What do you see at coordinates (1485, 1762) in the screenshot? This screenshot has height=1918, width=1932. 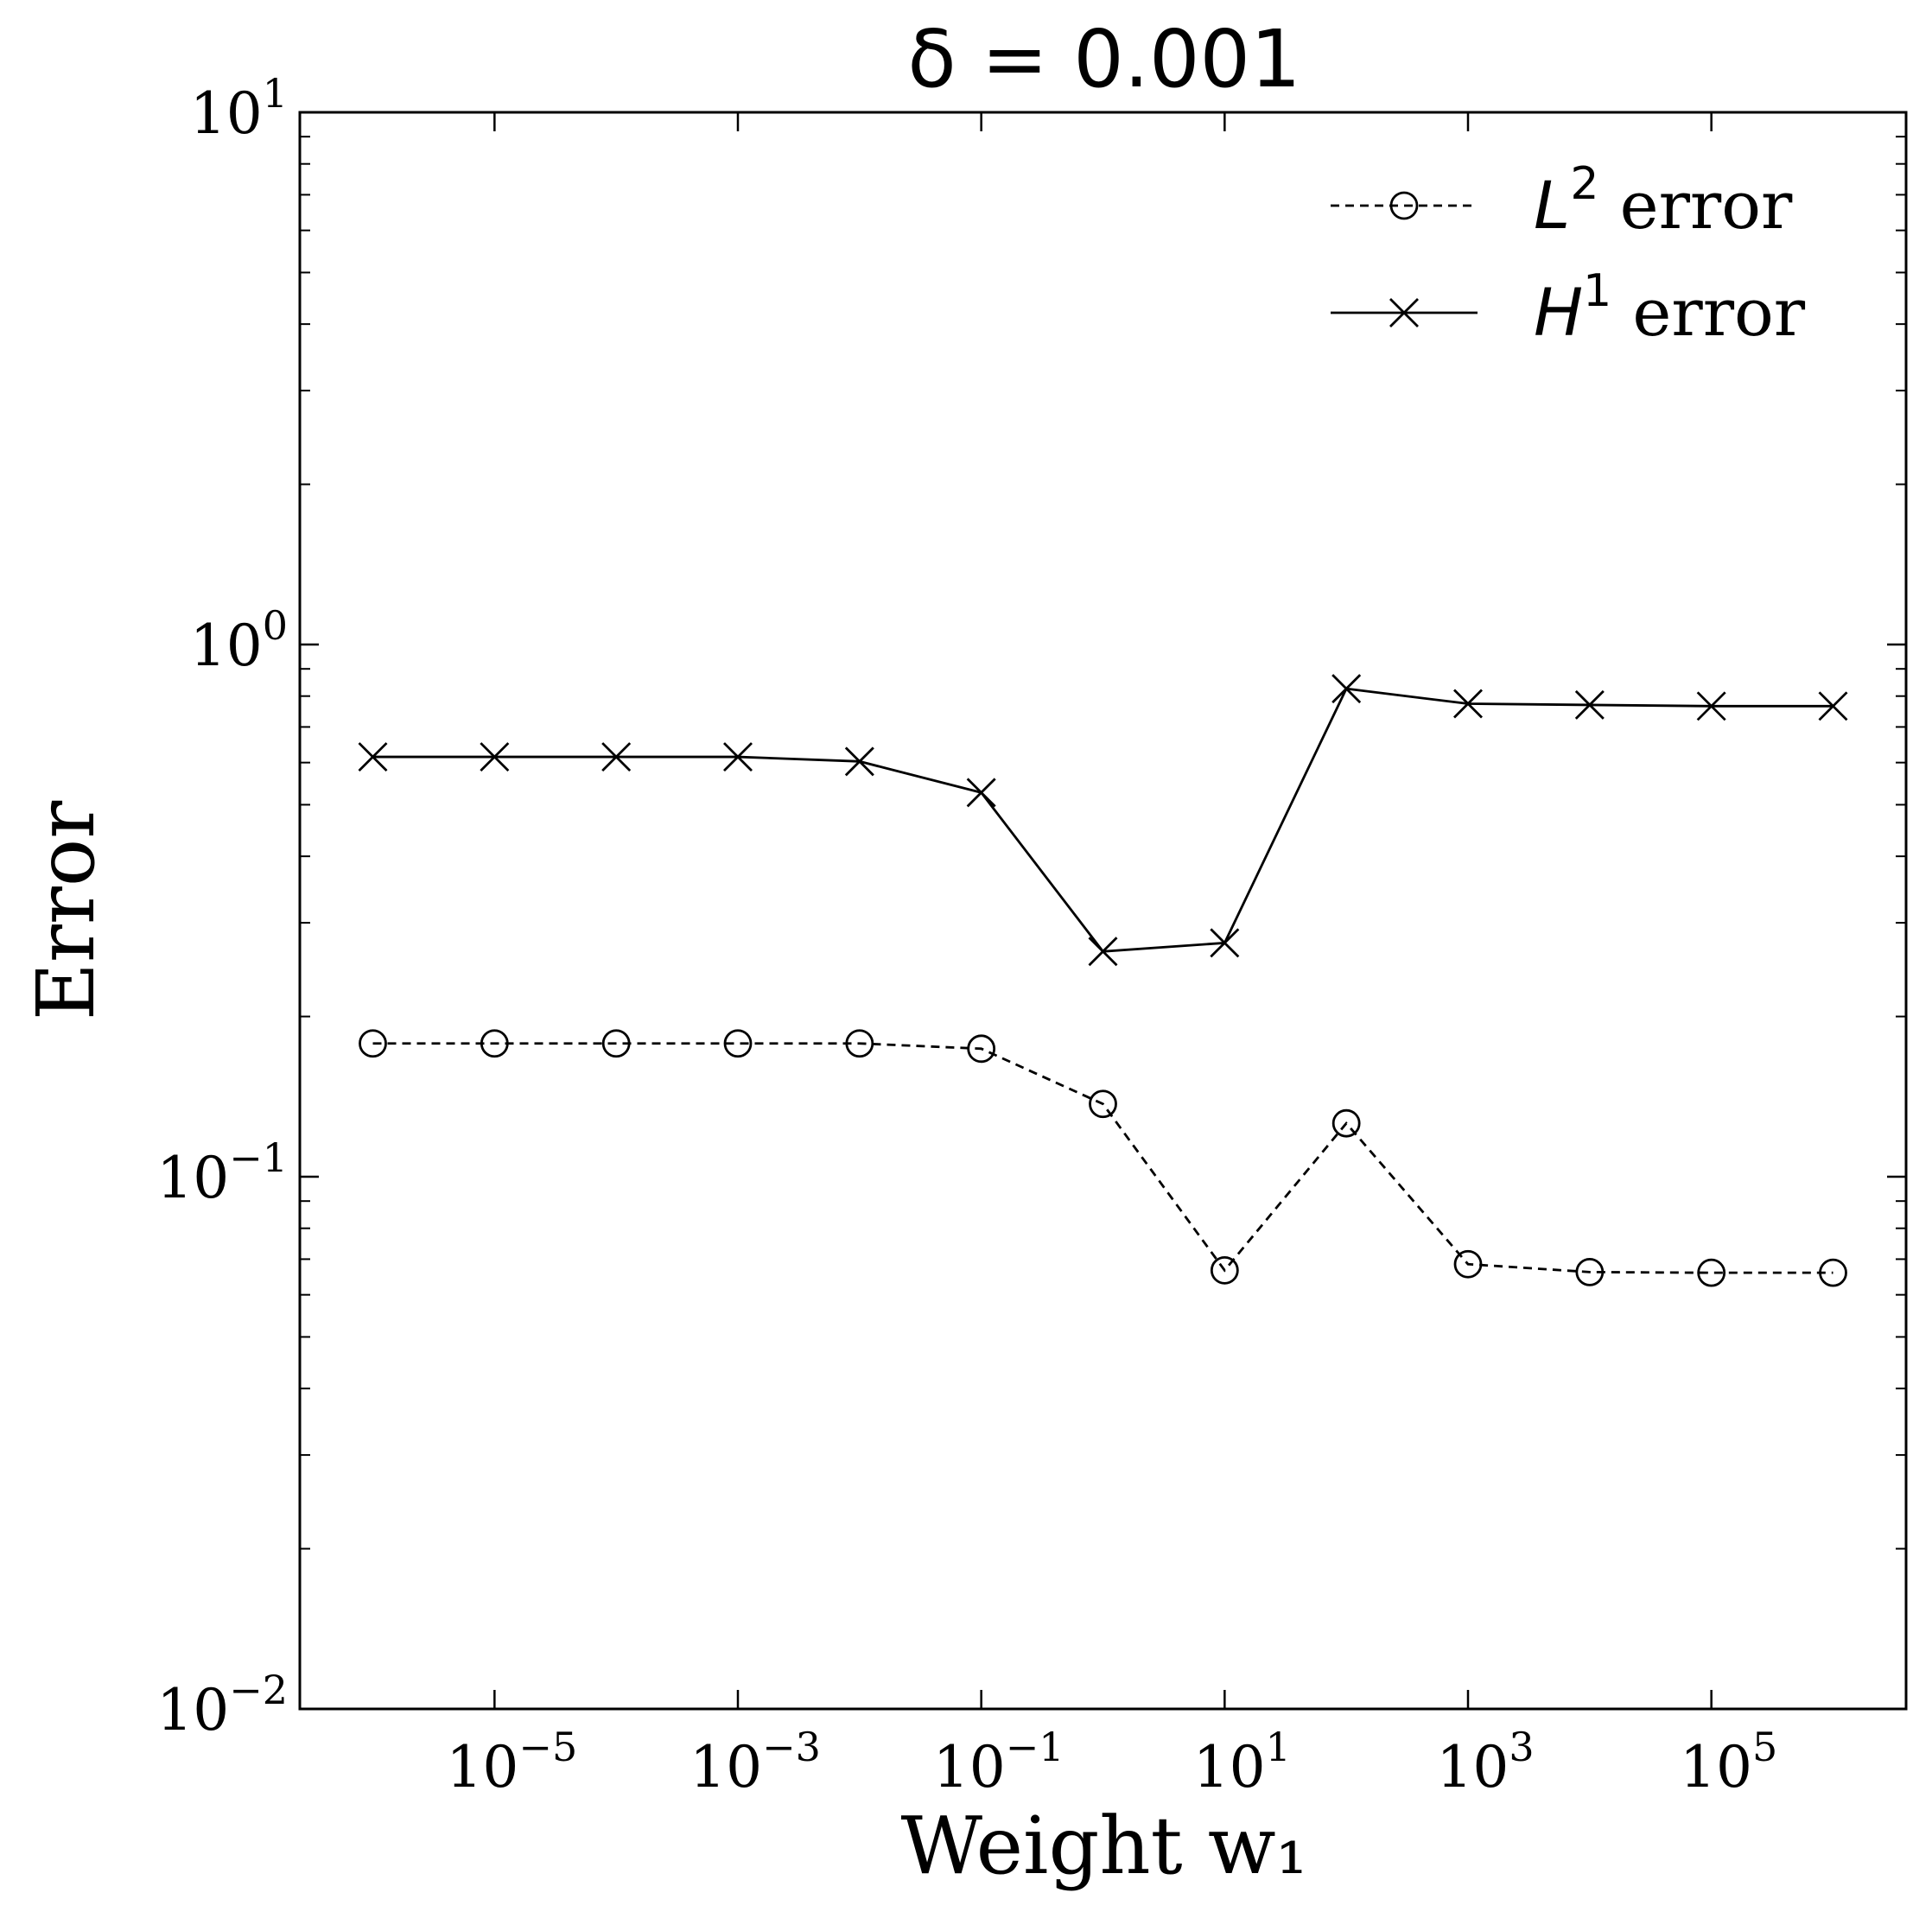 I see `x-tick-label: 10³` at bounding box center [1485, 1762].